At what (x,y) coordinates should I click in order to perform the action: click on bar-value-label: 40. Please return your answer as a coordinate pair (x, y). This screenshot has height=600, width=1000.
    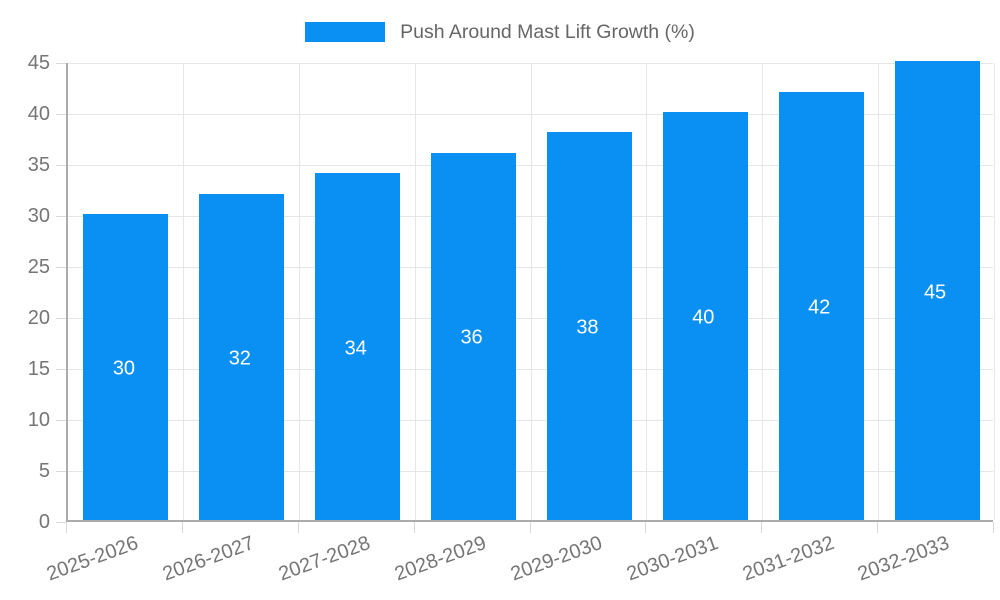
    Looking at the image, I should click on (703, 317).